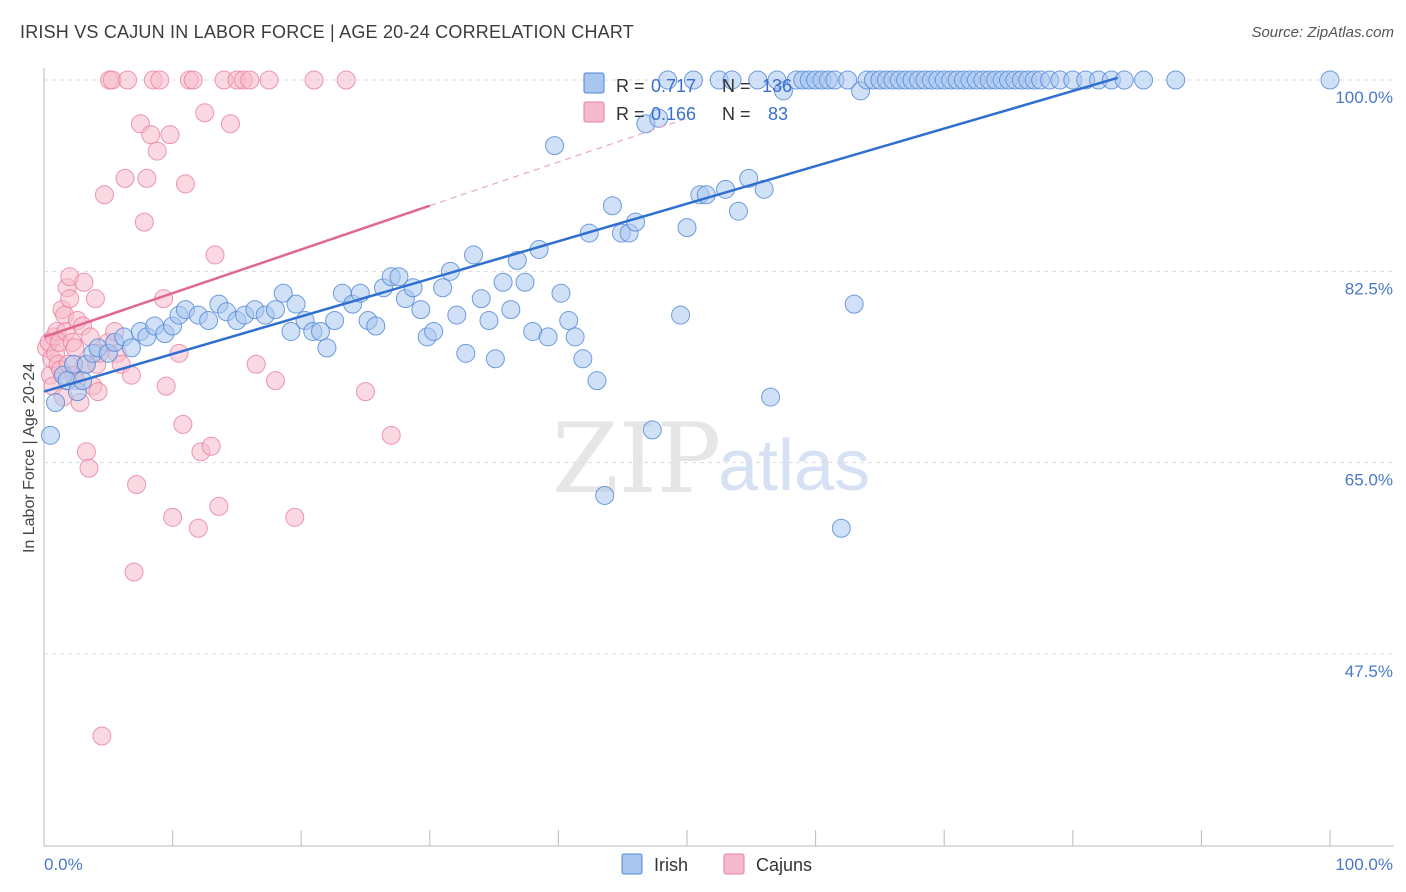  I want to click on watermark-atlas: atlas, so click(794, 466).